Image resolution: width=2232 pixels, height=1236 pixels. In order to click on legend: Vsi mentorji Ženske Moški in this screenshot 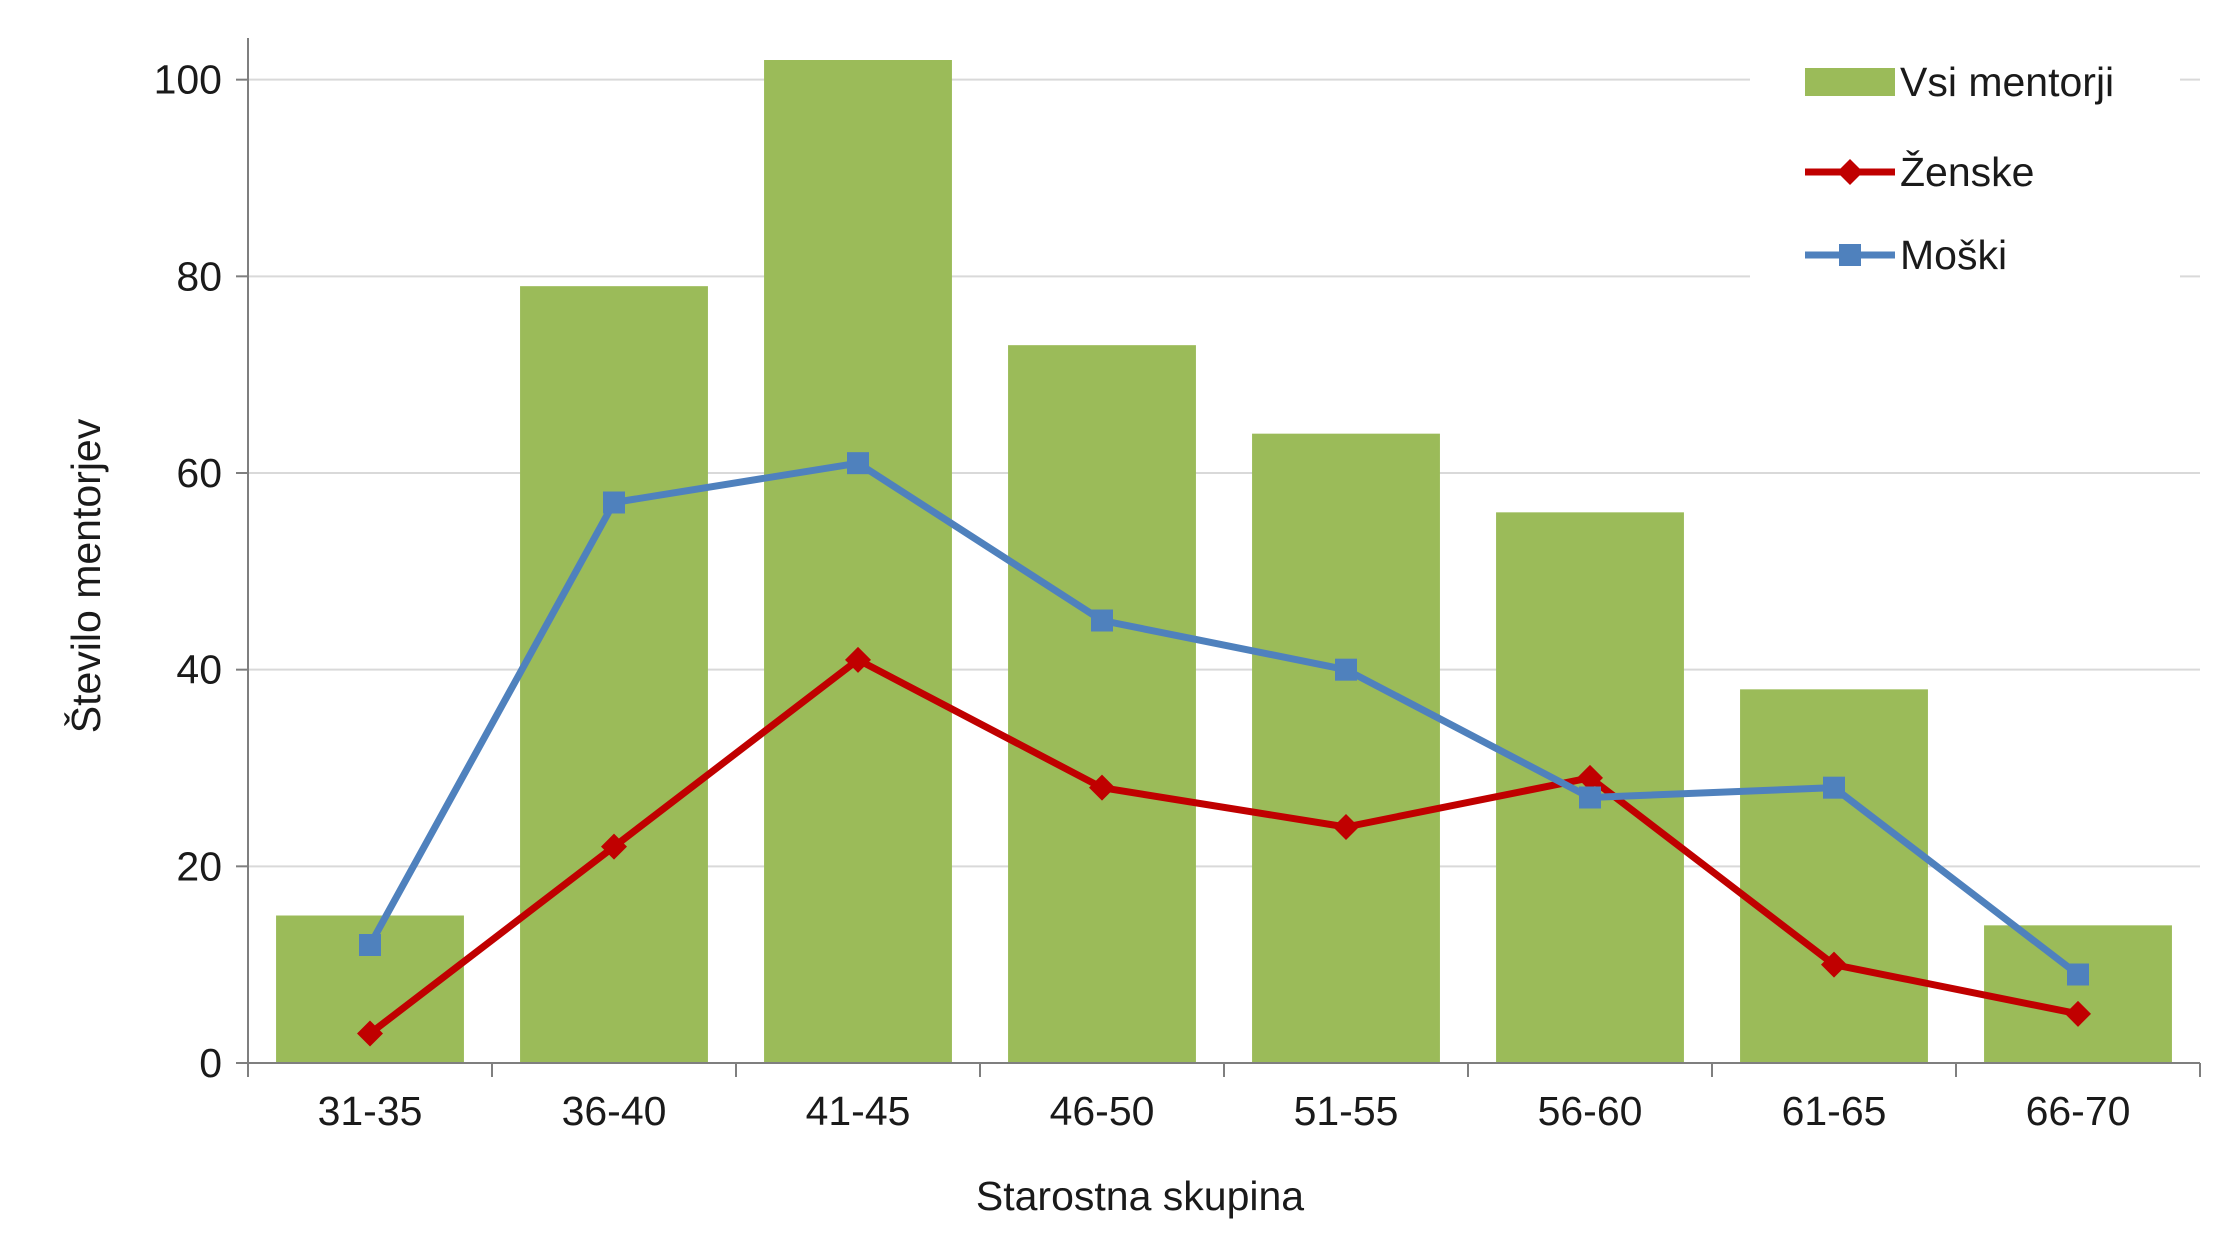, I will do `click(1965, 160)`.